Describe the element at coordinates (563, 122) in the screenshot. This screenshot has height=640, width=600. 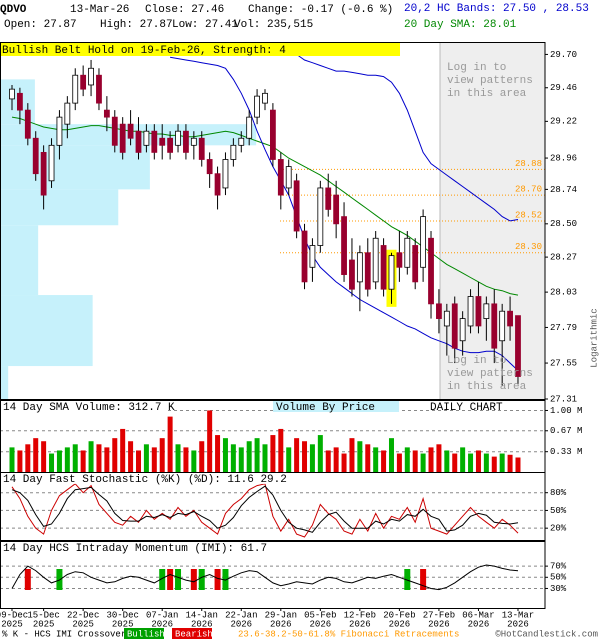
I see `y-tick-label: 29.22` at that location.